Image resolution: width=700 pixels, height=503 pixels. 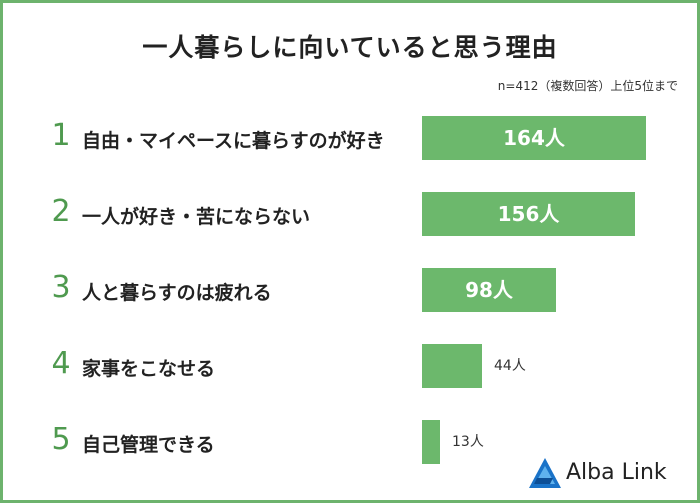 I want to click on value-label: 156人, so click(x=528, y=214).